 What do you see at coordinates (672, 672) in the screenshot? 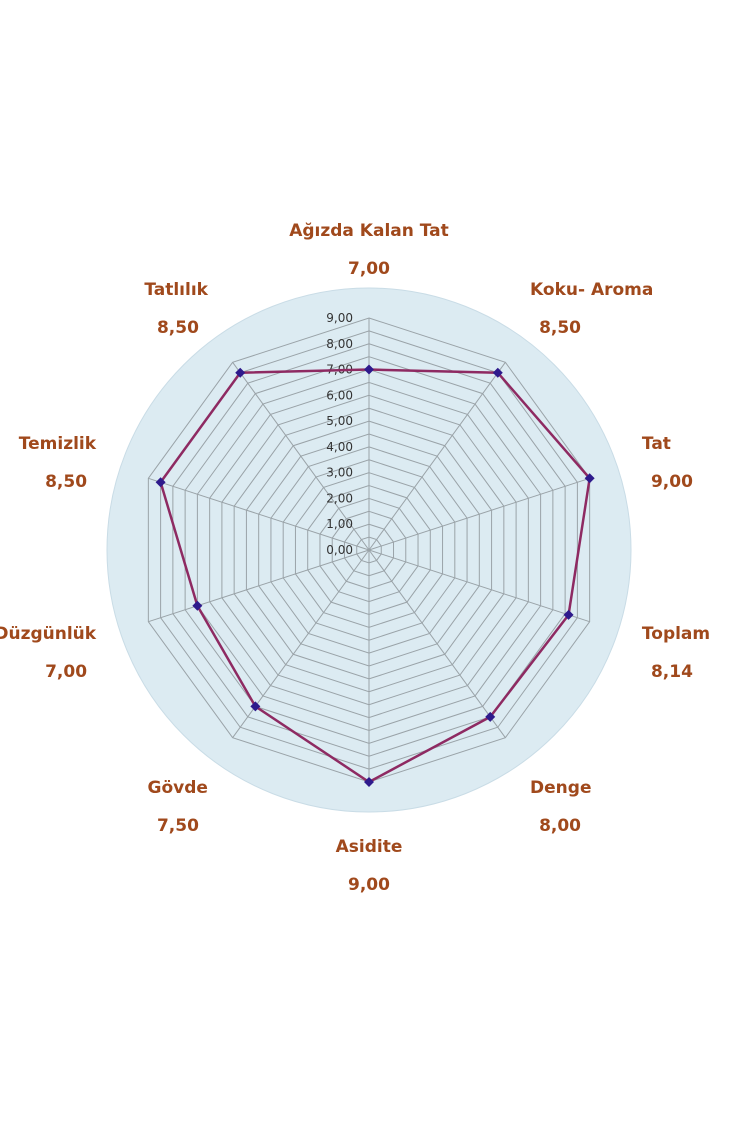
I see `value-label: 8,14` at bounding box center [672, 672].